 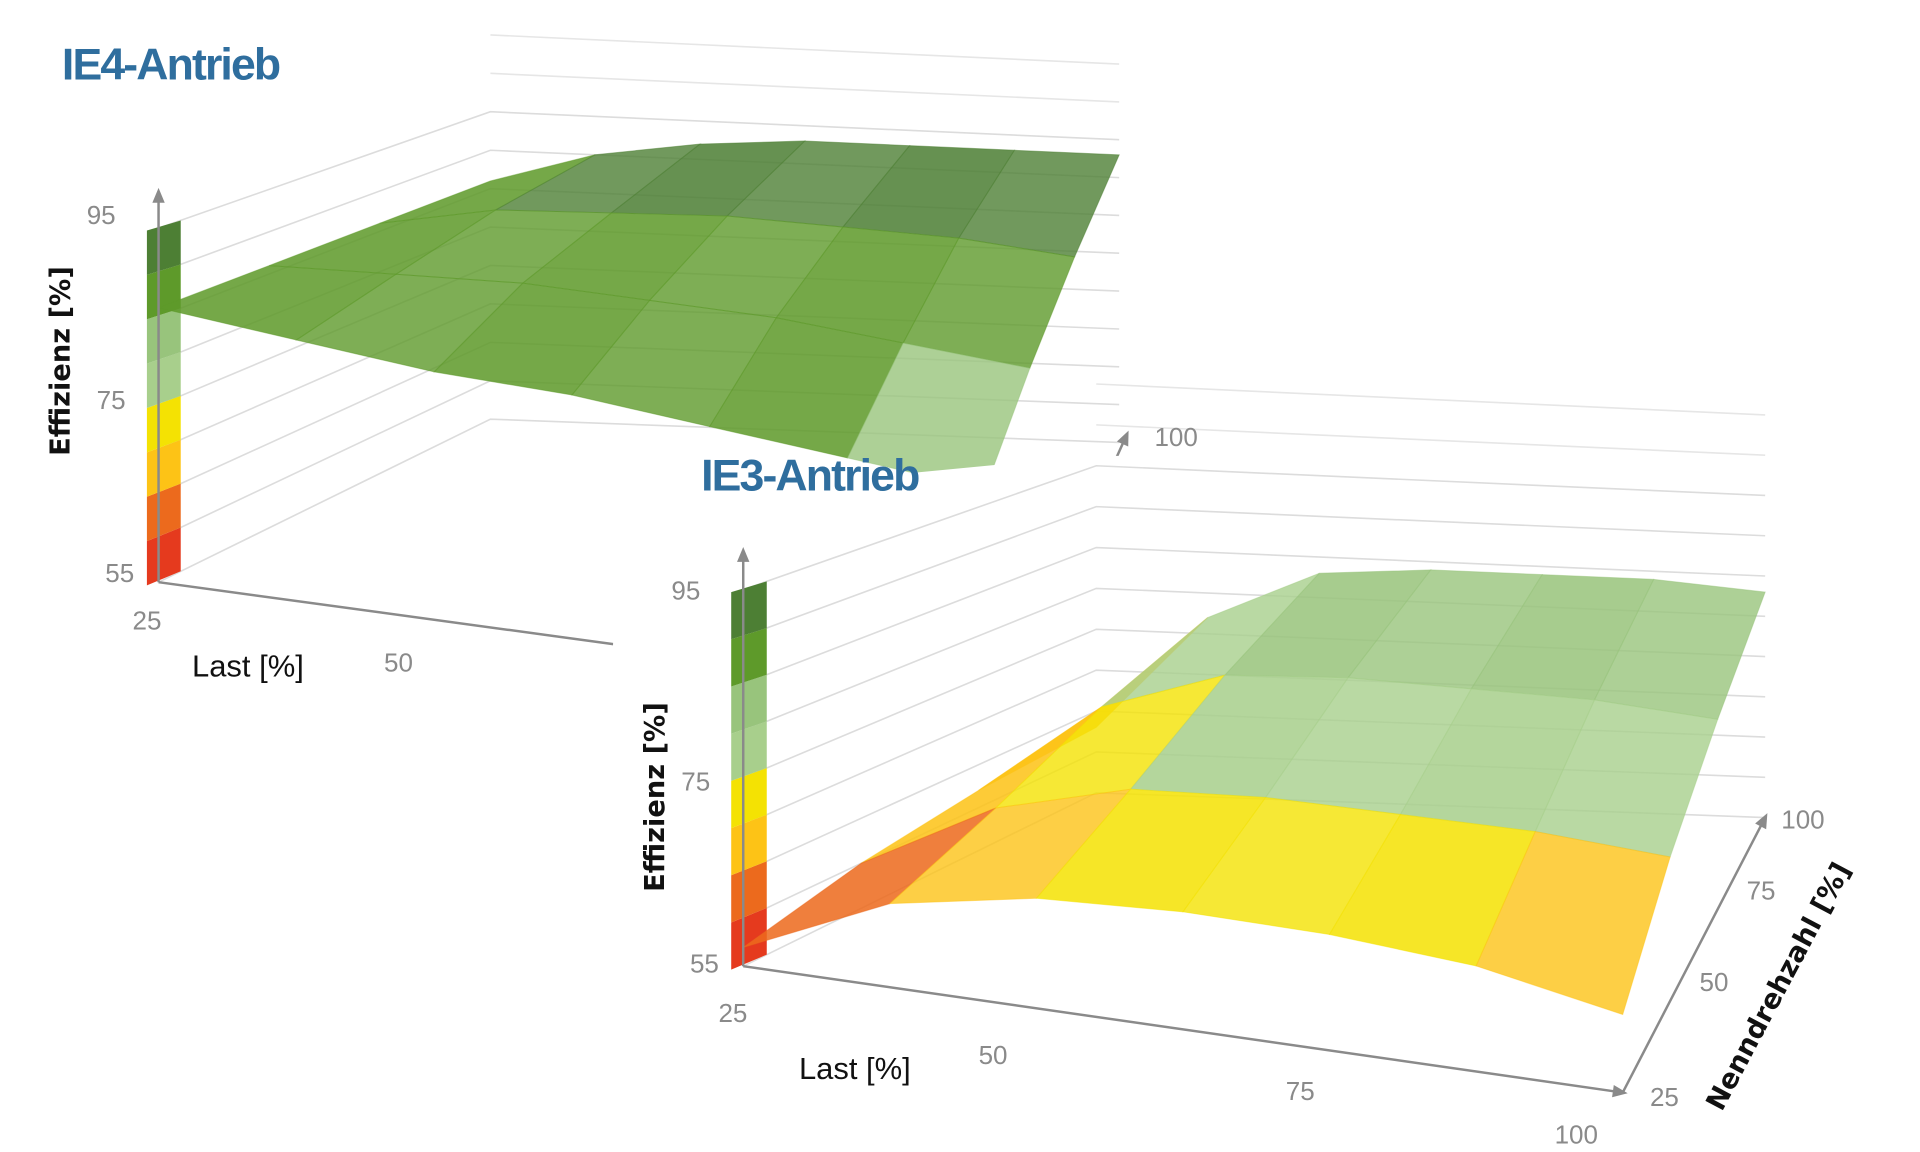 What do you see at coordinates (101, 215) in the screenshot?
I see `ie4-z-tick-95: 95` at bounding box center [101, 215].